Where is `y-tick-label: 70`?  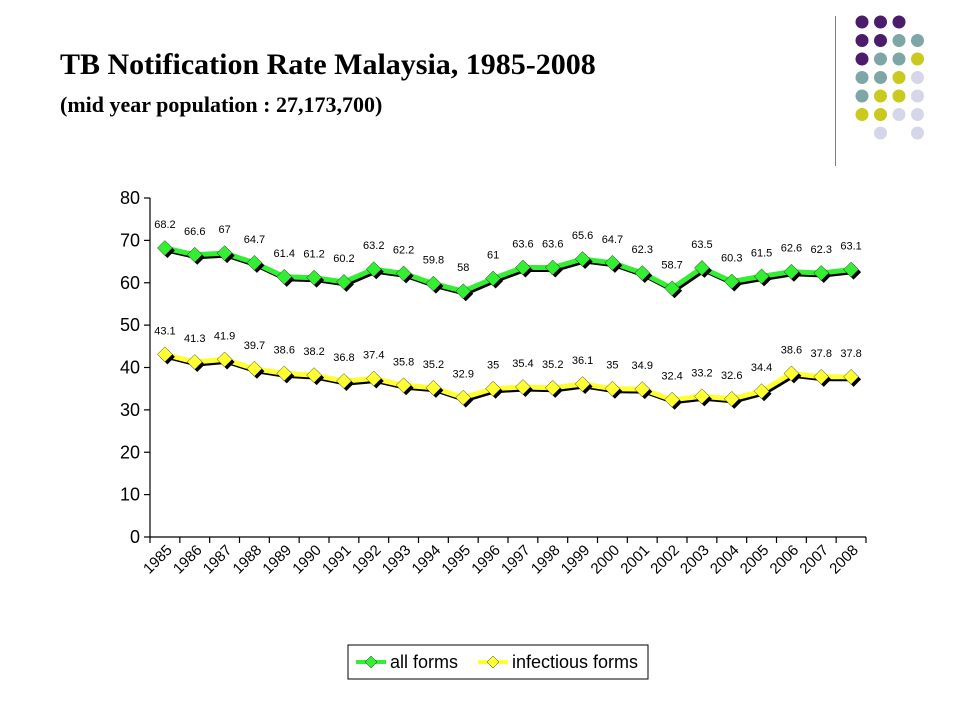
y-tick-label: 70 is located at coordinates (130, 240).